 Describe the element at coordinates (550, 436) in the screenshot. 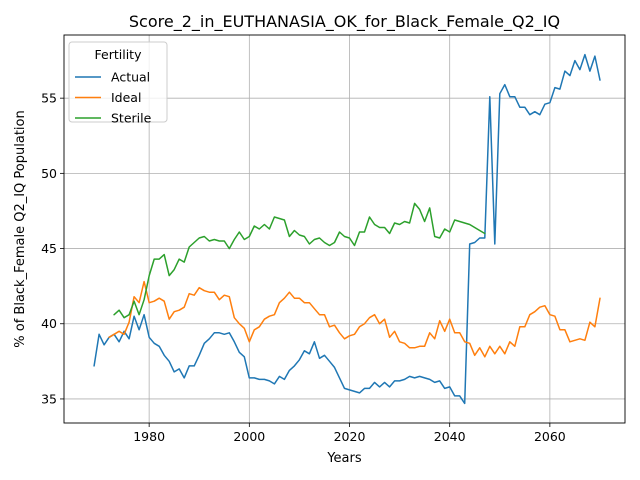

I see `x-tick-label: 2060` at that location.